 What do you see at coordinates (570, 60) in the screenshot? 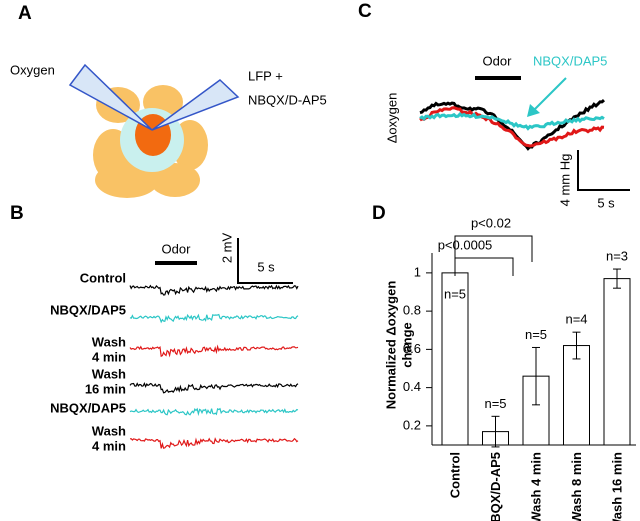
I see `annotation: NBQX/DAP5` at bounding box center [570, 60].